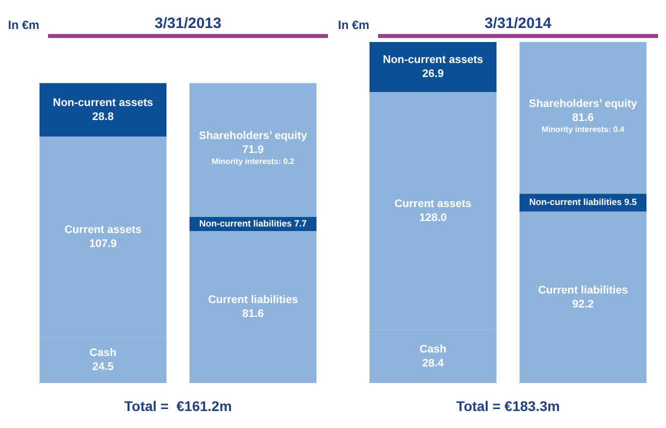  Describe the element at coordinates (583, 111) in the screenshot. I see `data-label: Shareholders’ equity 81.6` at that location.